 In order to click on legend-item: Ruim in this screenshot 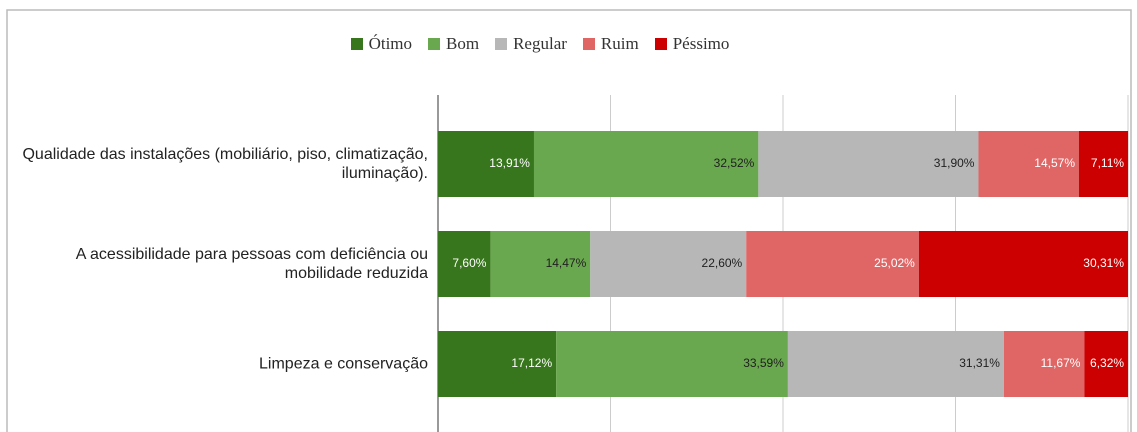, I will do `click(610, 44)`.